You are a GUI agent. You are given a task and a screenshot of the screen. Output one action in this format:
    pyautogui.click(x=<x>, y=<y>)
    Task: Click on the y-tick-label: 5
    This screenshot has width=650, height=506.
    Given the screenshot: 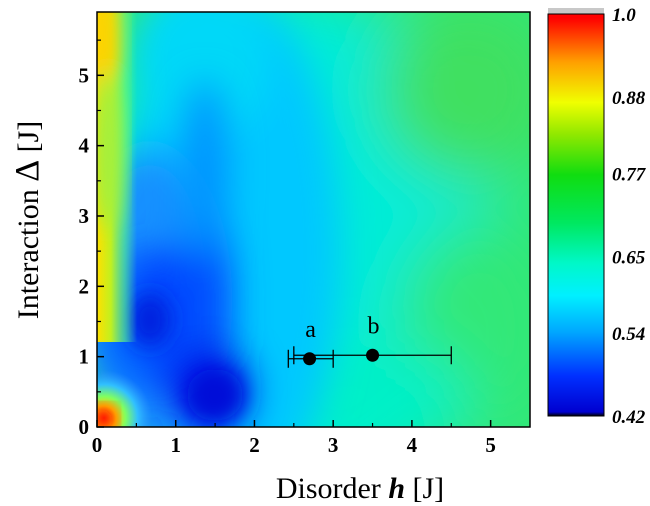 What is the action you would take?
    pyautogui.click(x=84, y=75)
    